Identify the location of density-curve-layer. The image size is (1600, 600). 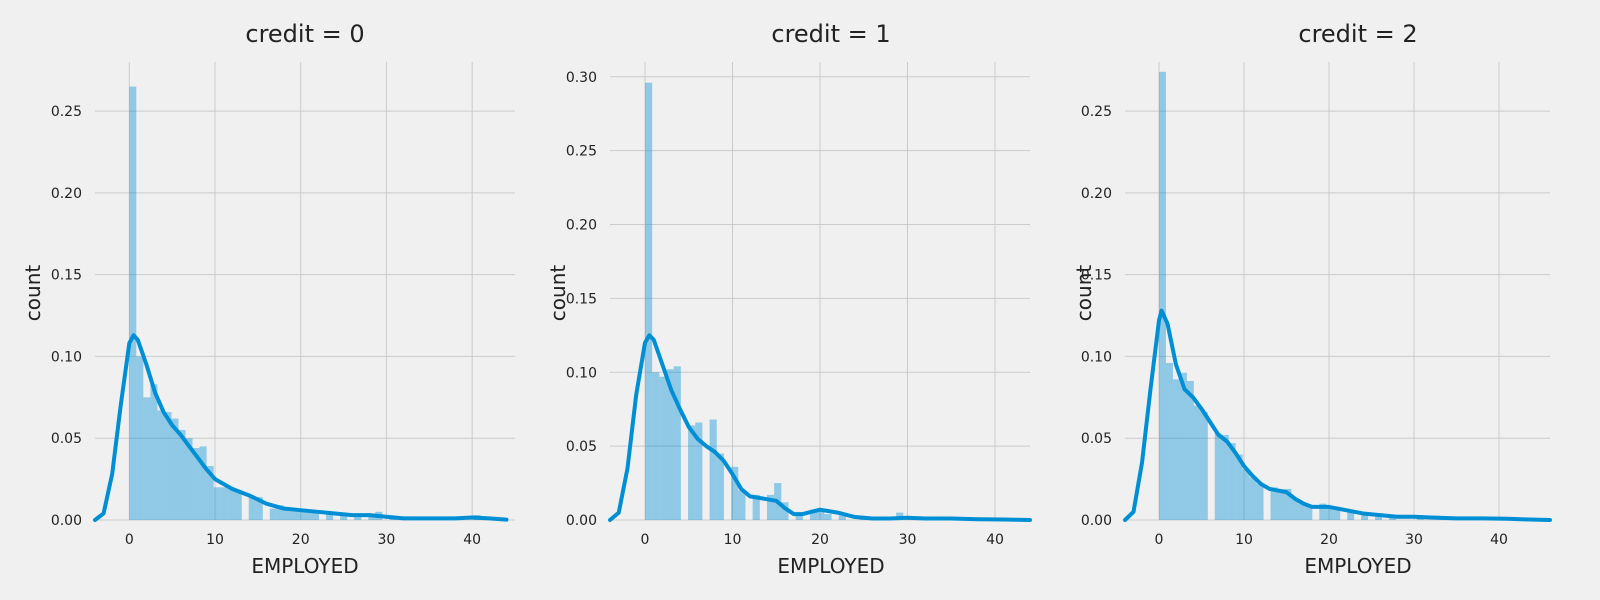
(820, 427).